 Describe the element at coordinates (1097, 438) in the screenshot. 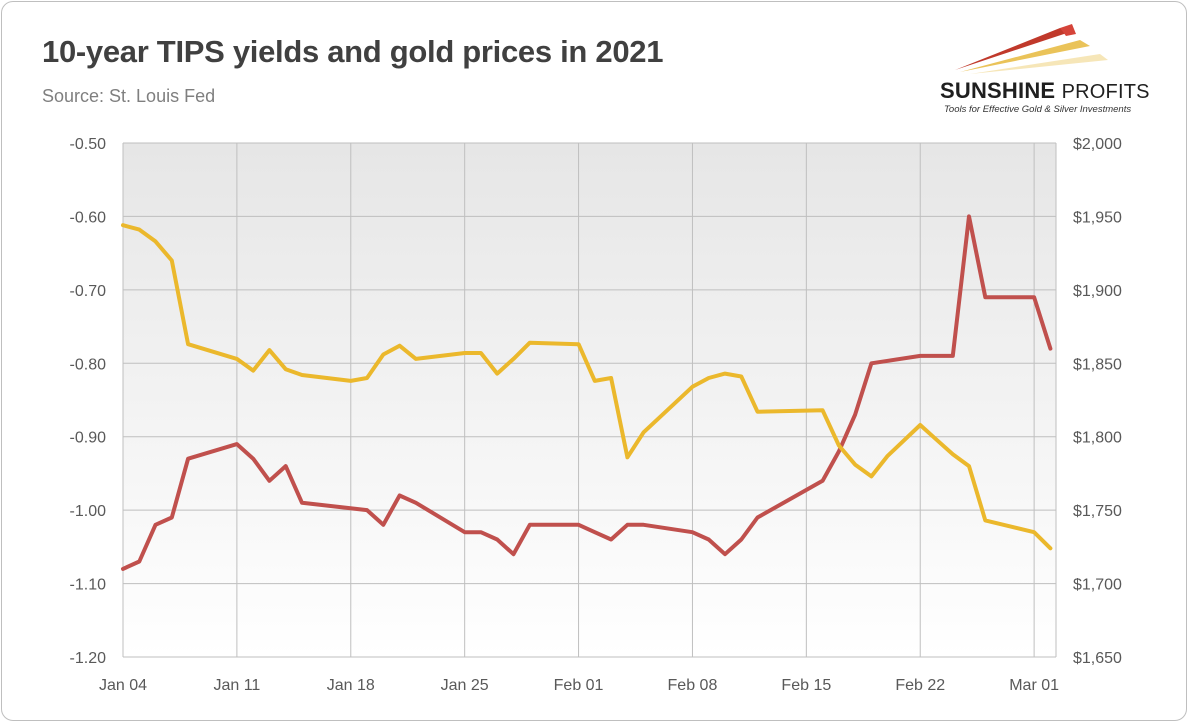

I see `right-tick-label: $1,800` at that location.